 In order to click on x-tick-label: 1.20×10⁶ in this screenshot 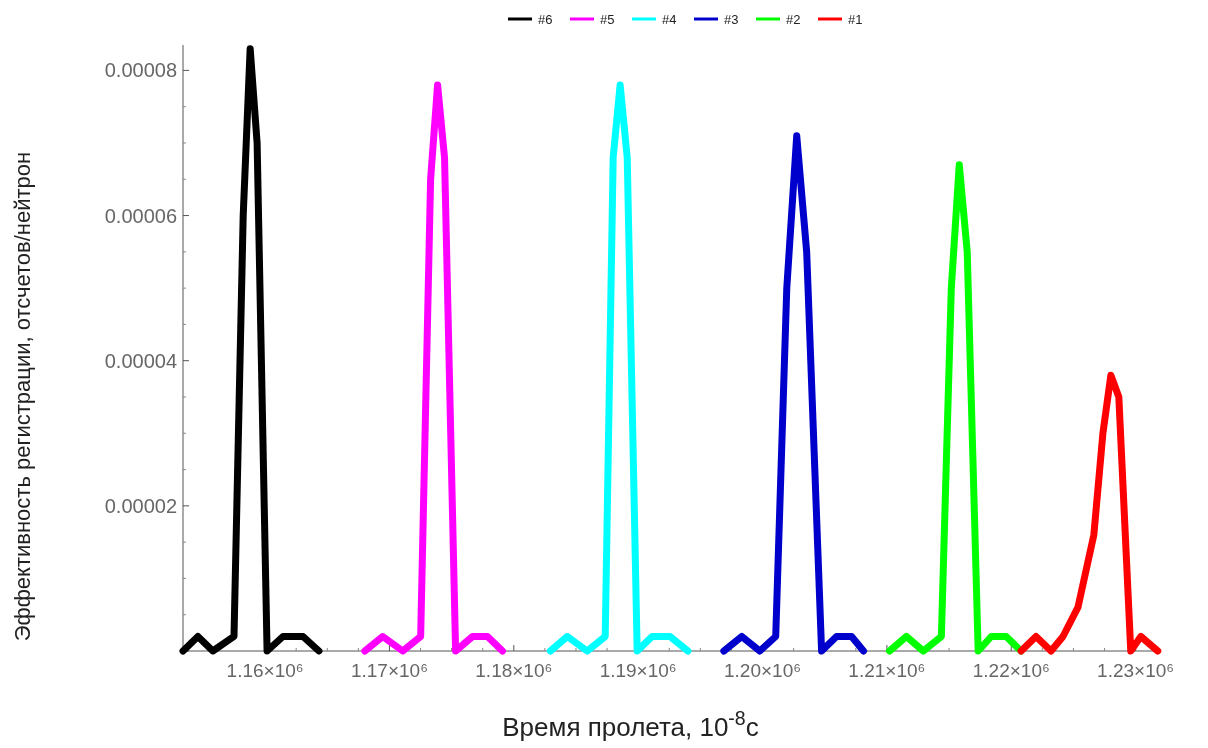, I will do `click(763, 670)`.